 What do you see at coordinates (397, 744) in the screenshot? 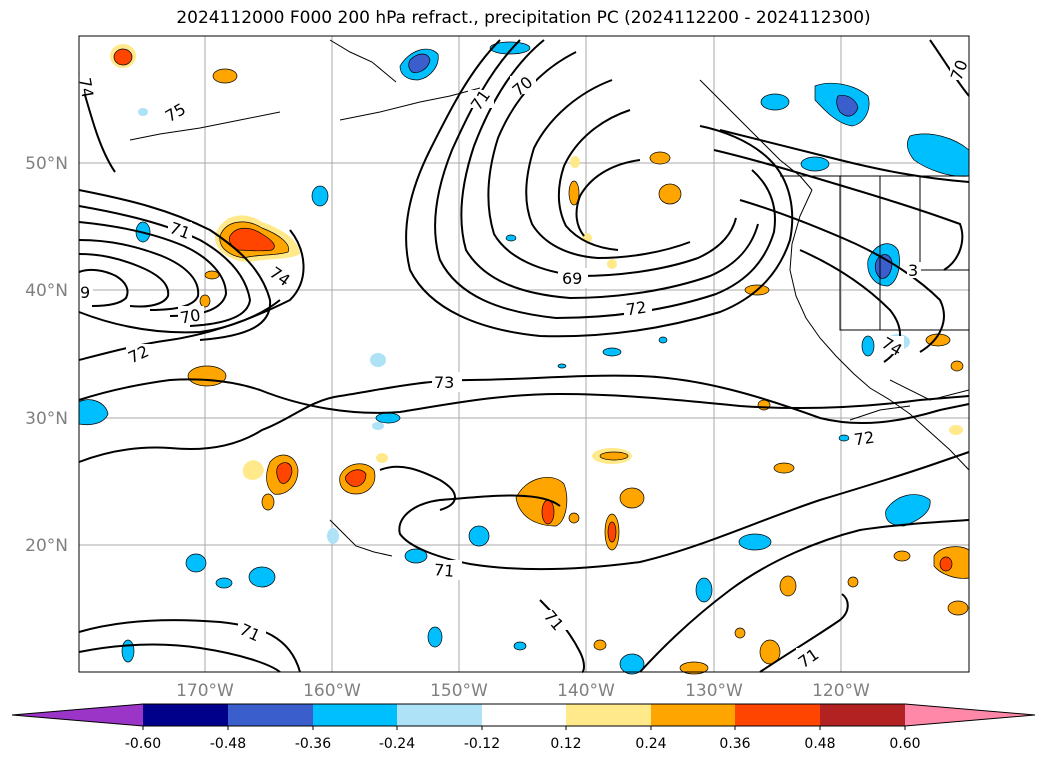
I see `colorbar-tick: -0.24` at bounding box center [397, 744].